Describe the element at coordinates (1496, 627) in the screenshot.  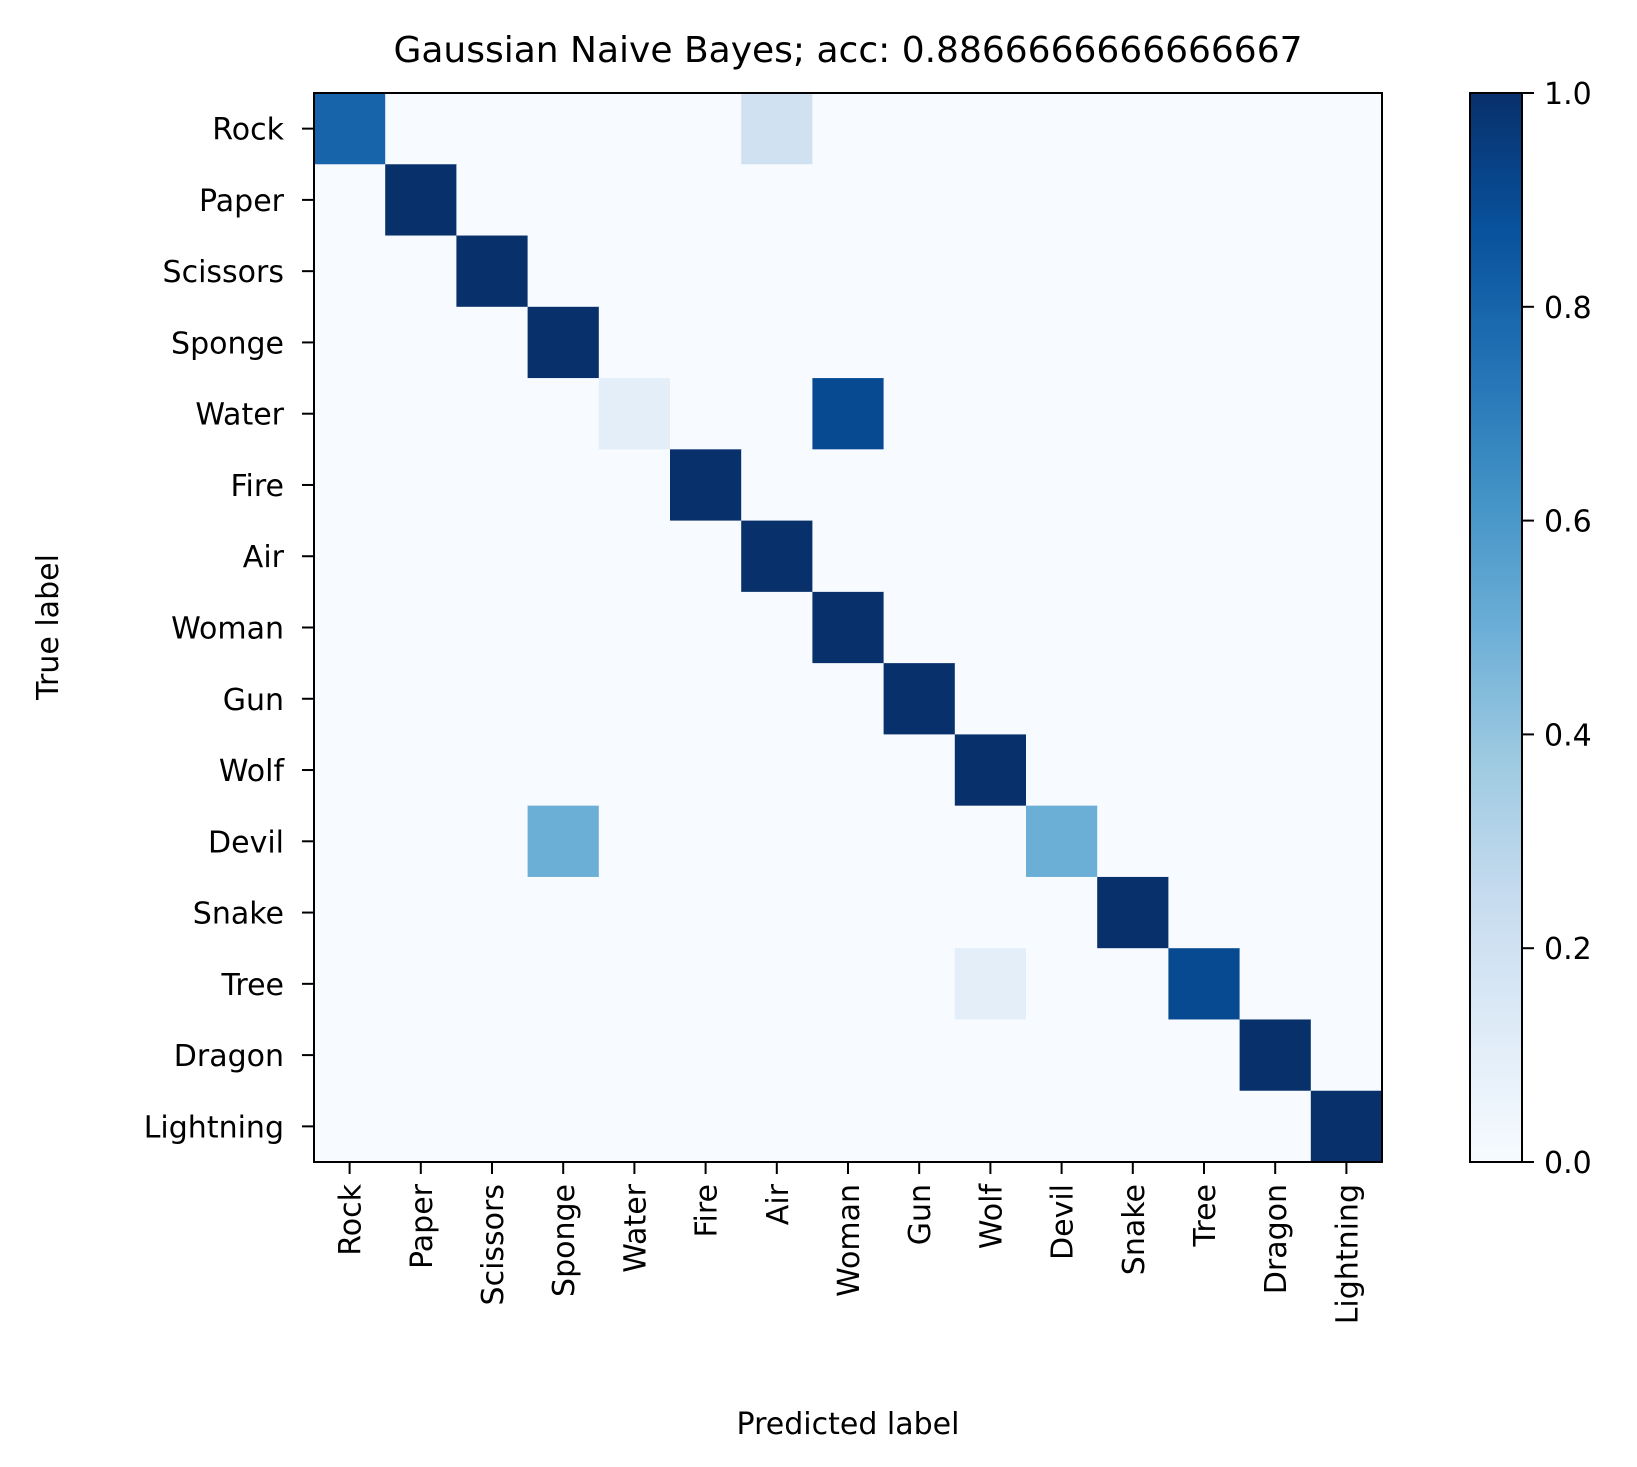
I see `colorbar` at that location.